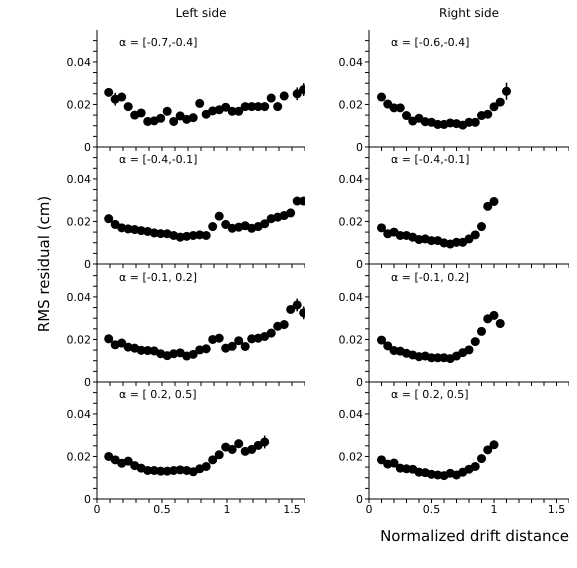 Image resolution: width=577 pixels, height=568 pixels. Describe the element at coordinates (97, 509) in the screenshot. I see `x-tick-label: 0` at that location.